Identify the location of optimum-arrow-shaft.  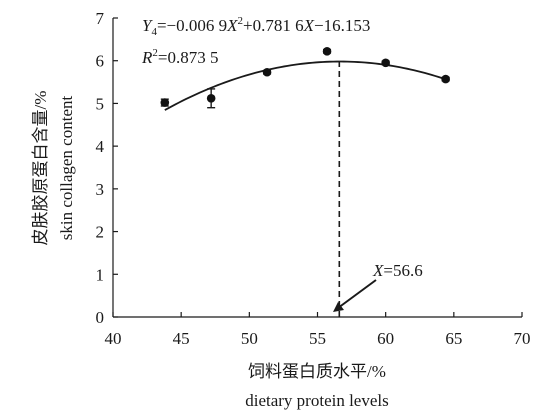
(357, 294).